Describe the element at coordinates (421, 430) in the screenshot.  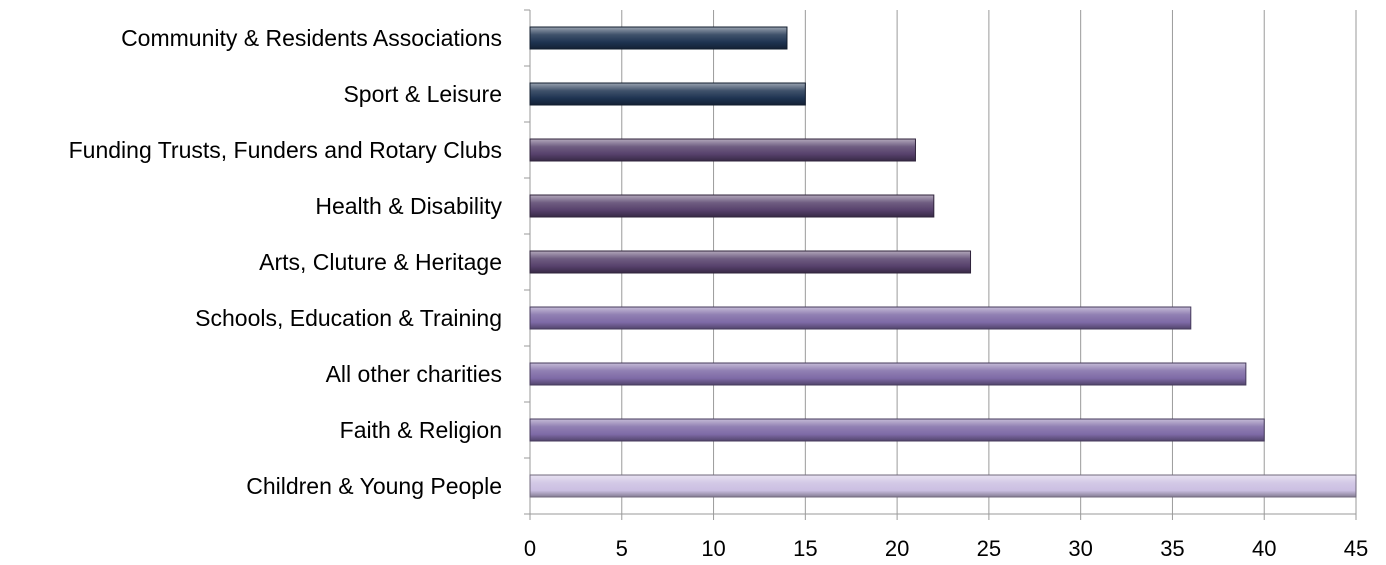
I see `category-label: Faith & Religion` at that location.